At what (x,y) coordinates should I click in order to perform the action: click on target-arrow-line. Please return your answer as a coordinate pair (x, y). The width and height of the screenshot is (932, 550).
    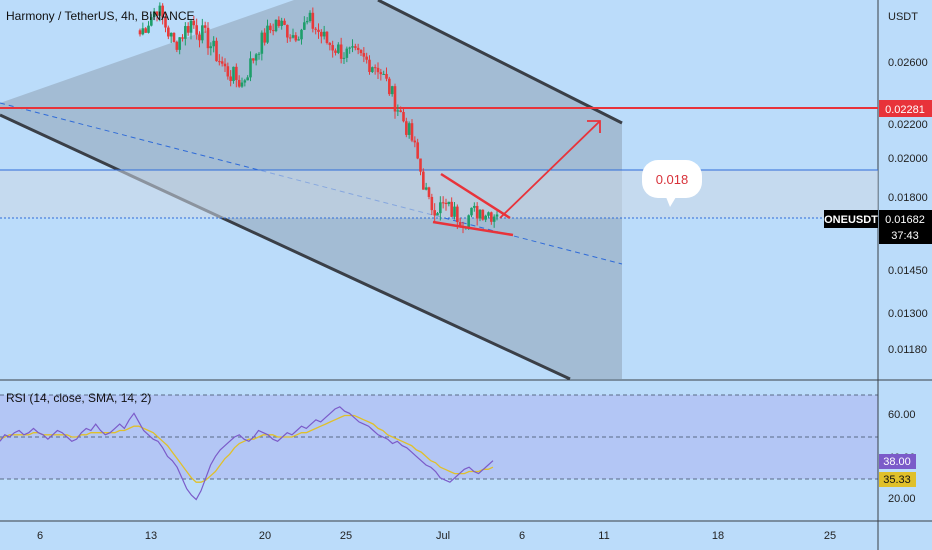
    Looking at the image, I should click on (550, 169).